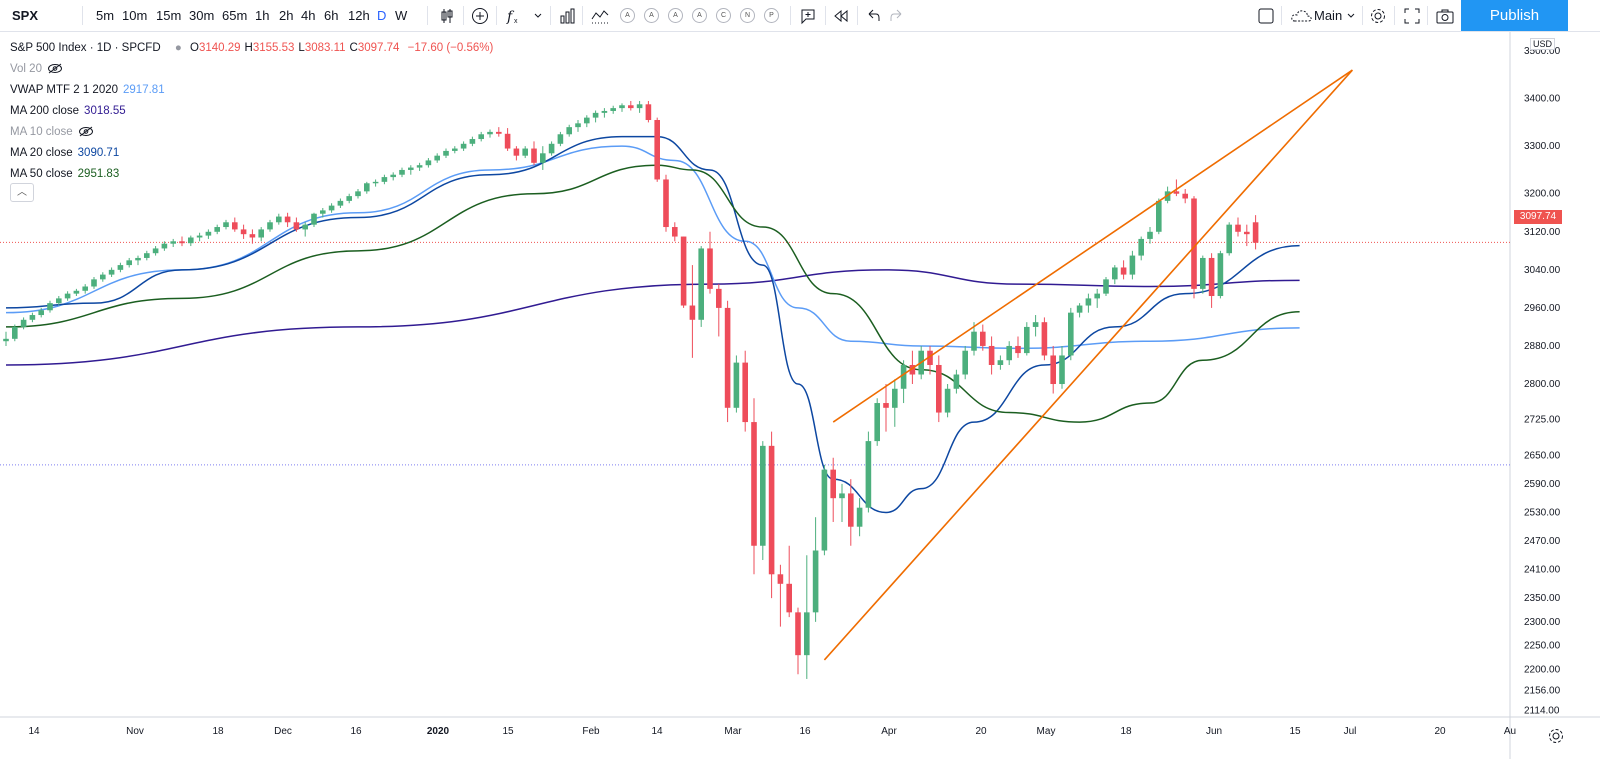  What do you see at coordinates (1266, 15) in the screenshot?
I see `layout-icon` at bounding box center [1266, 15].